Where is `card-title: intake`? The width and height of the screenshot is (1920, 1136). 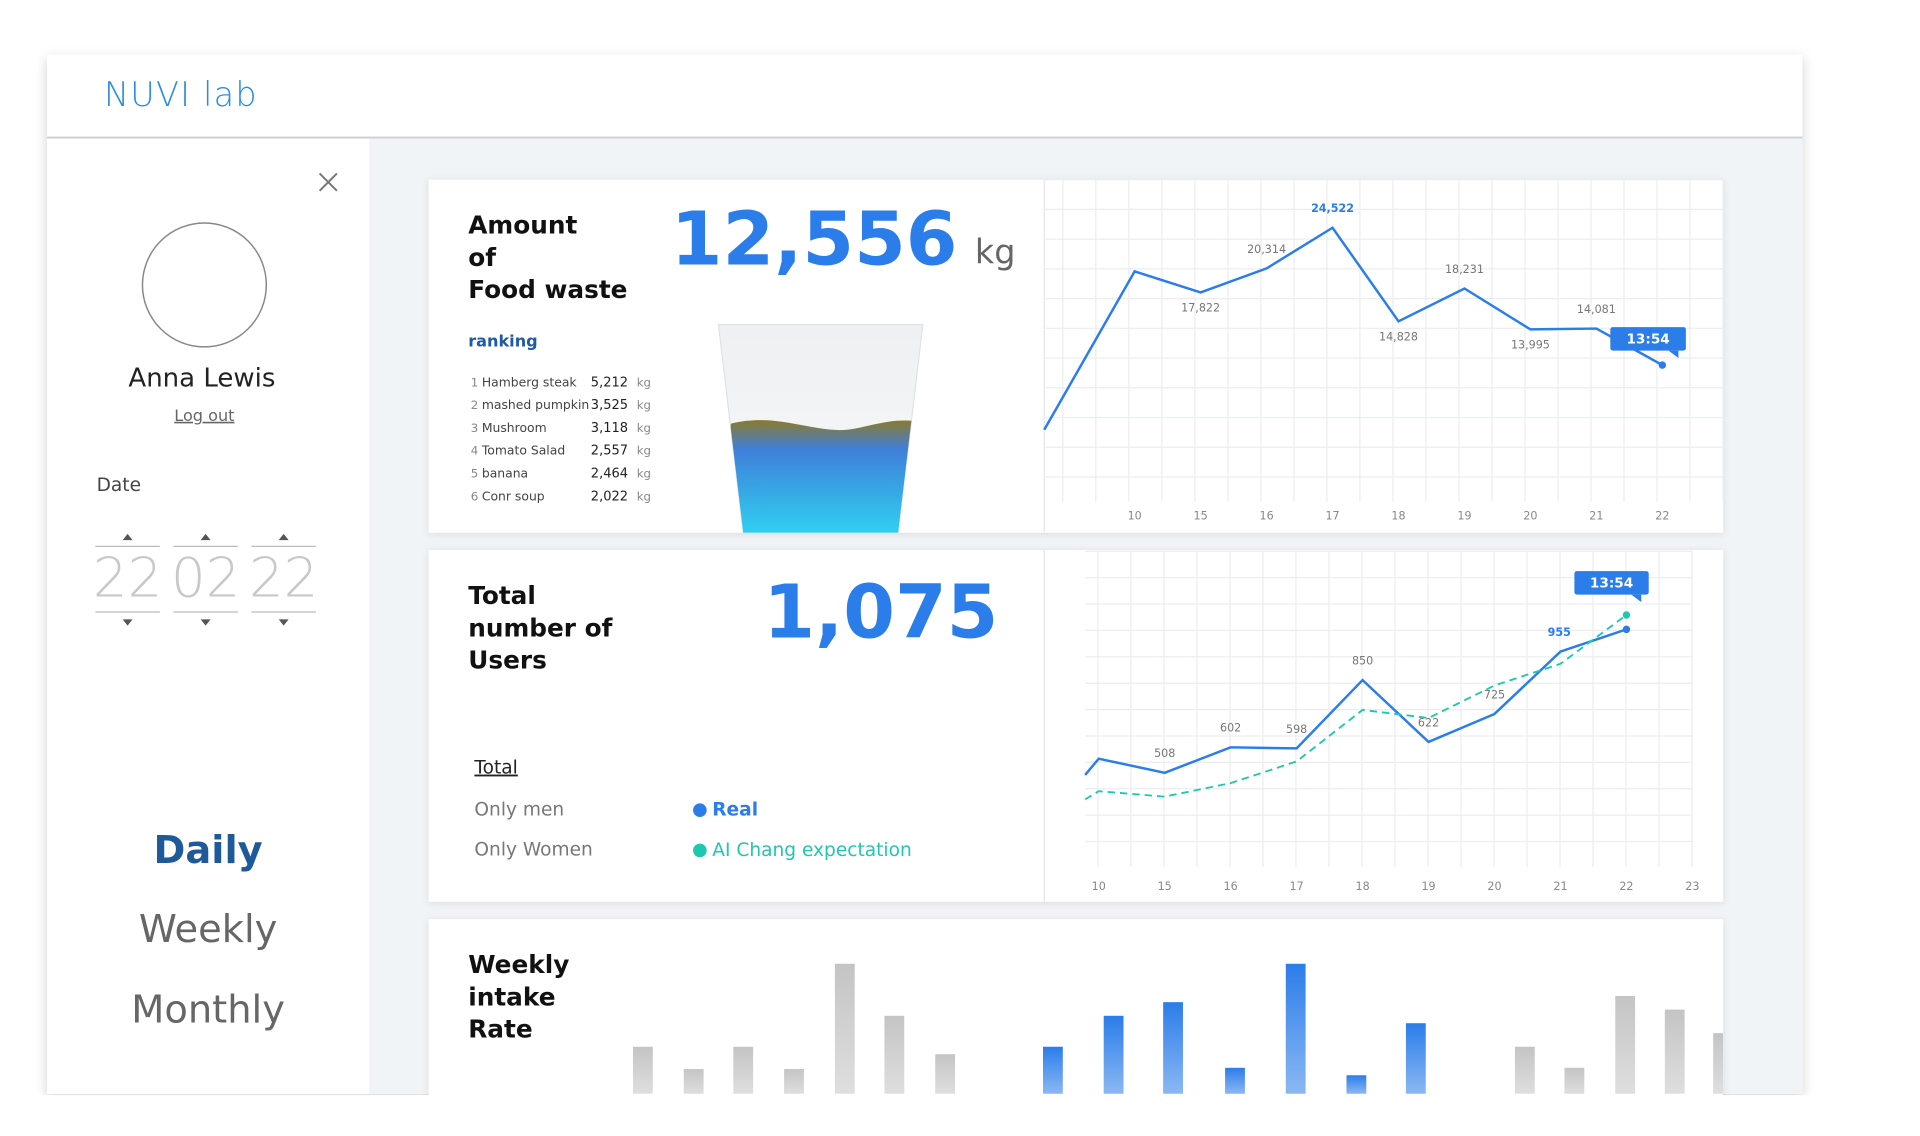
card-title: intake is located at coordinates (511, 996).